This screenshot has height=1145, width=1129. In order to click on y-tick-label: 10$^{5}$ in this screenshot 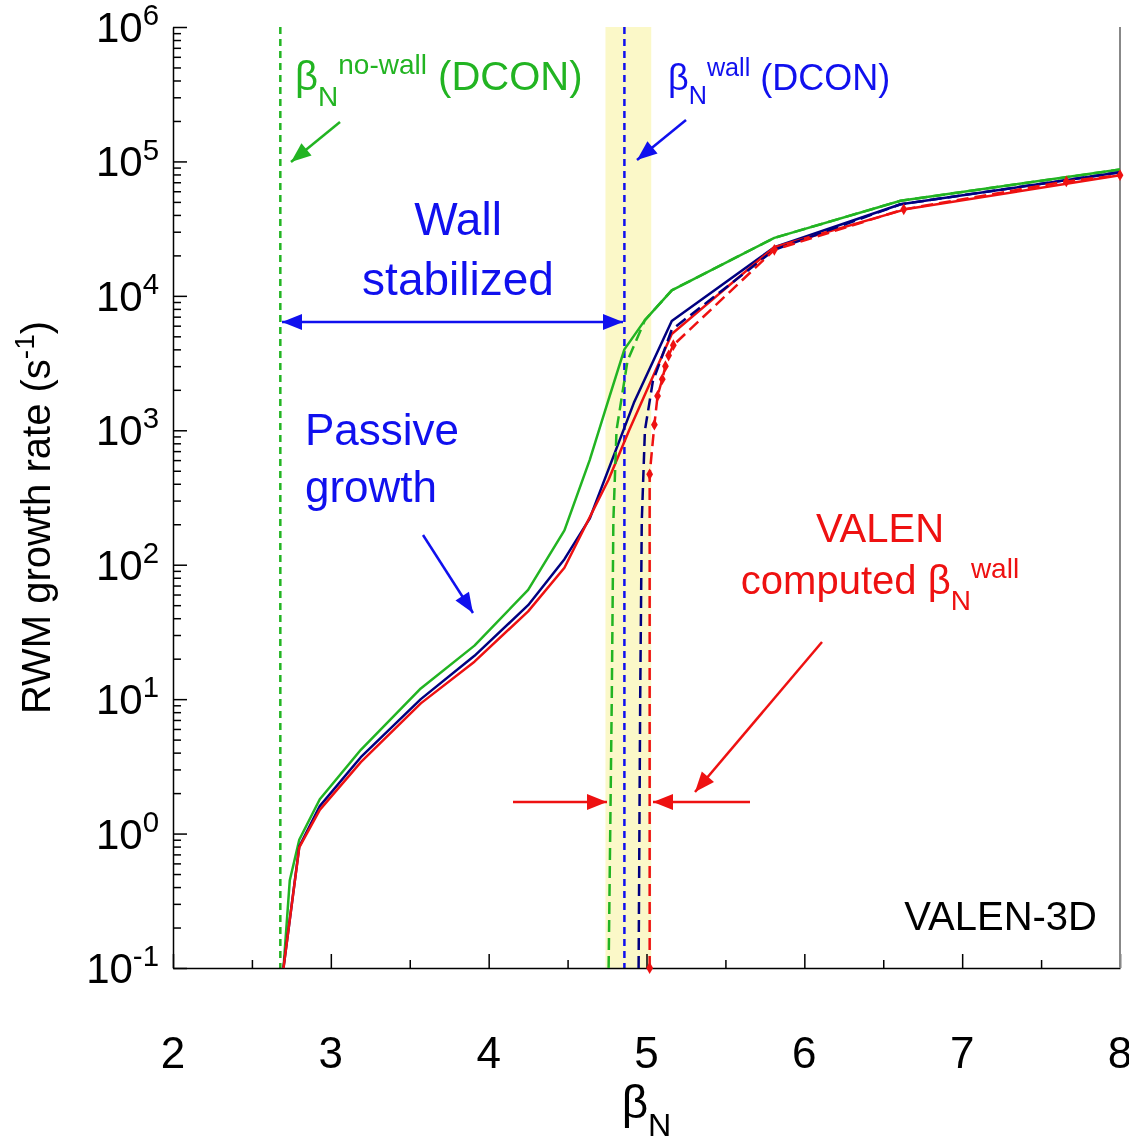, I will do `click(127, 159)`.